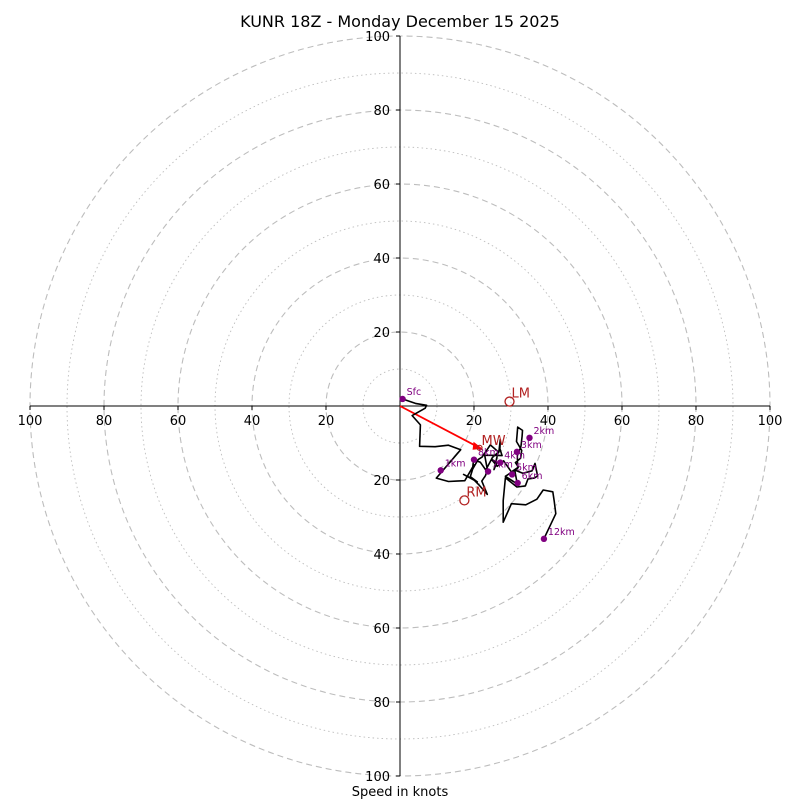 The image size is (800, 800). Describe the element at coordinates (509, 401) in the screenshot. I see `lm-marker` at that location.